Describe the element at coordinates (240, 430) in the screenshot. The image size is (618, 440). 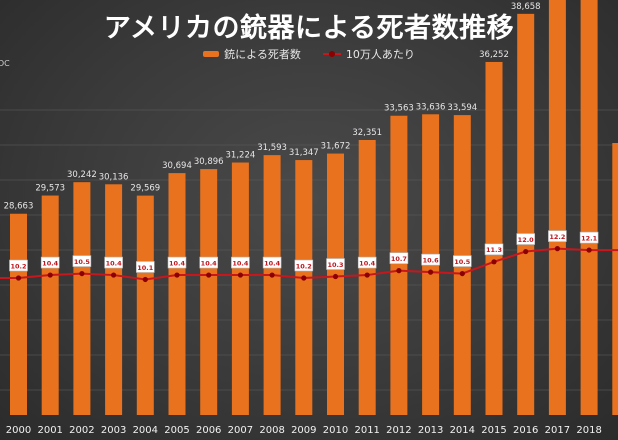
I see `x-tick-label: 2007` at that location.